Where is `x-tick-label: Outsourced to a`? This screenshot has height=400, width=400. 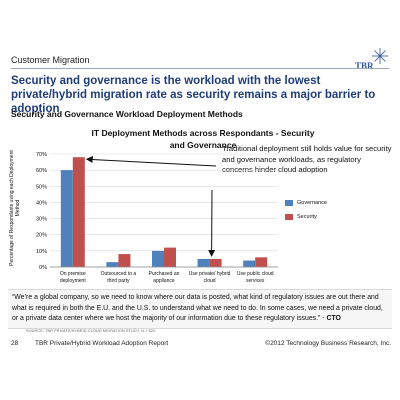
x-tick-label: Outsourced to a is located at coordinates (119, 274).